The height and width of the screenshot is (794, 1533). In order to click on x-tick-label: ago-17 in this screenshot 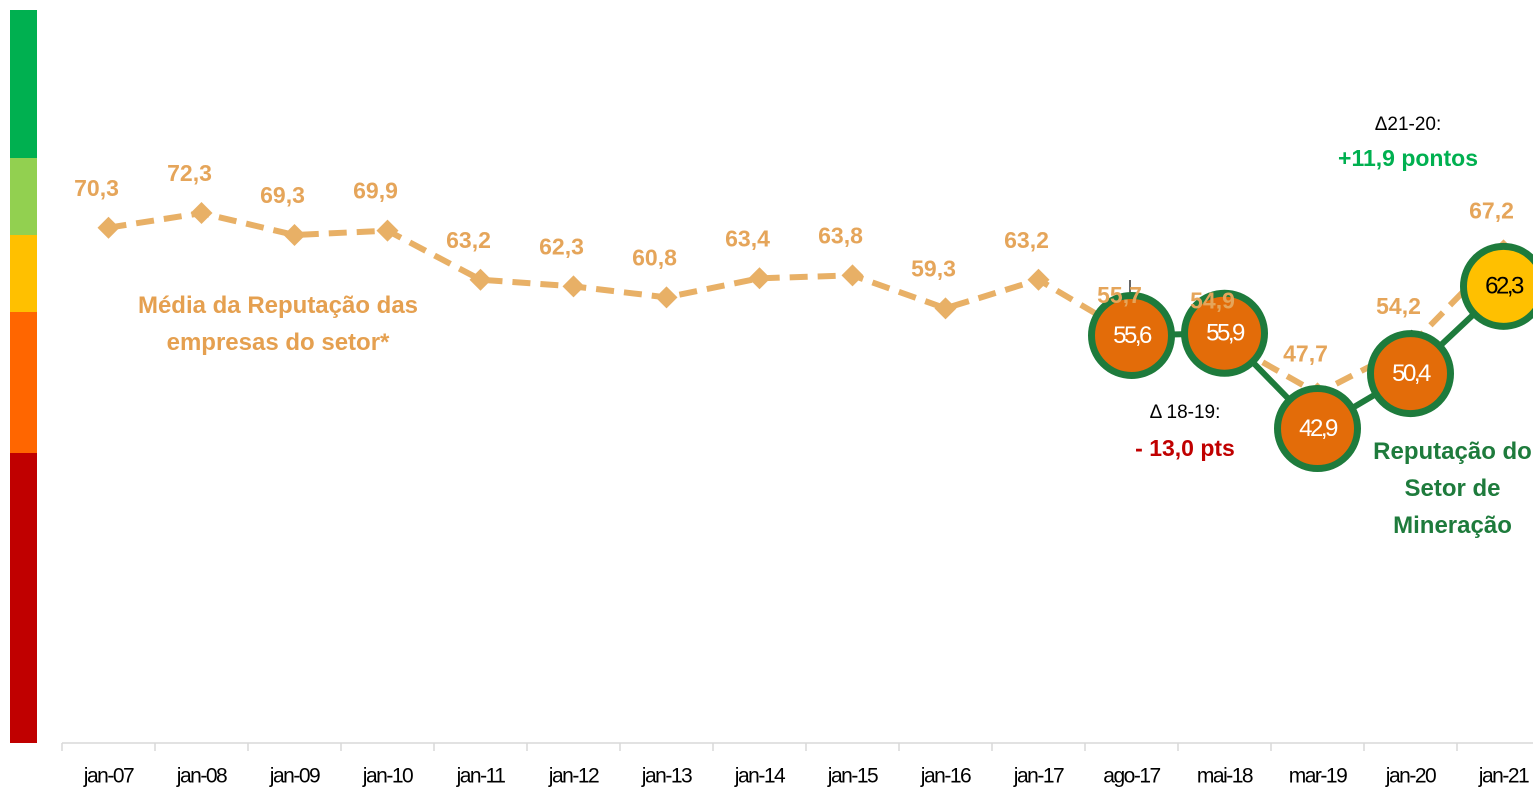, I will do `click(1131, 776)`.